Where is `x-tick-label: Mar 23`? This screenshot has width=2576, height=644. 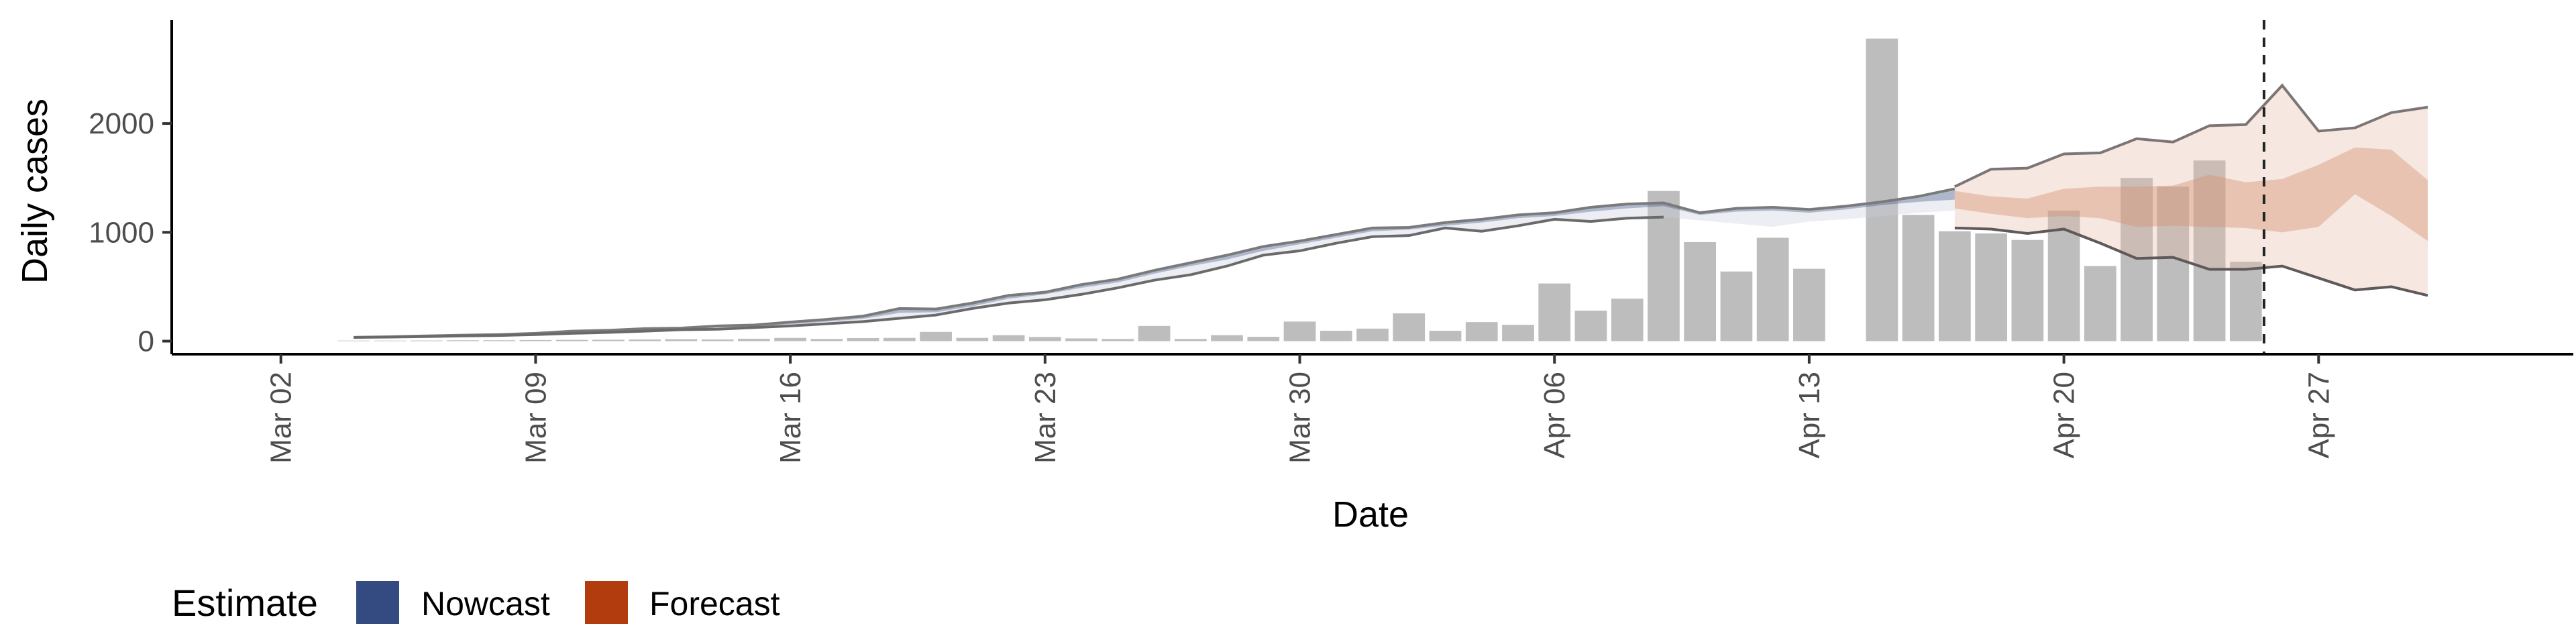
x-tick-label: Mar 23 is located at coordinates (1045, 418).